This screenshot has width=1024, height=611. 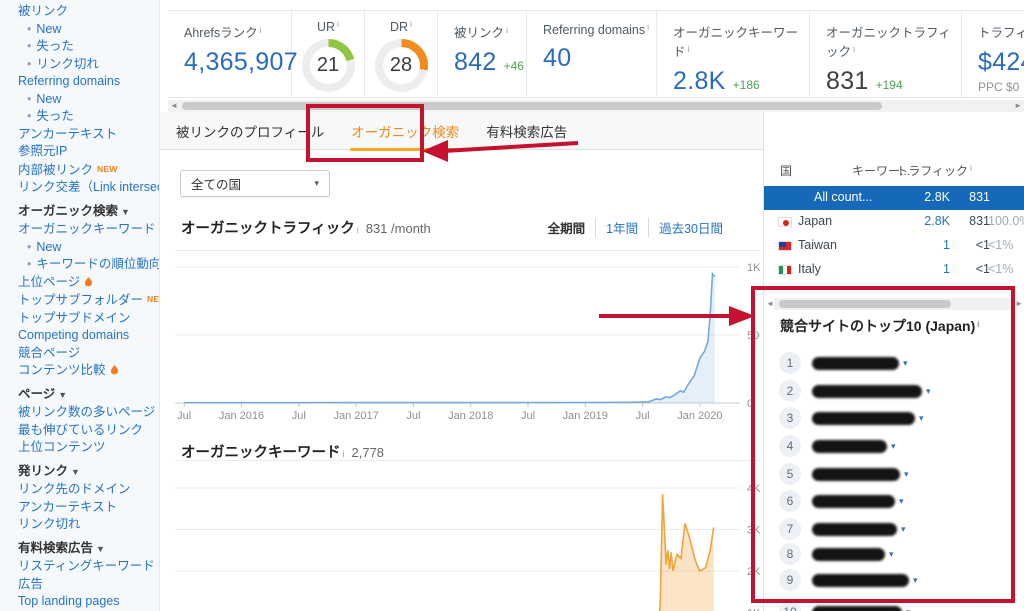 I want to click on metric-sub: PPC $0, so click(x=999, y=87).